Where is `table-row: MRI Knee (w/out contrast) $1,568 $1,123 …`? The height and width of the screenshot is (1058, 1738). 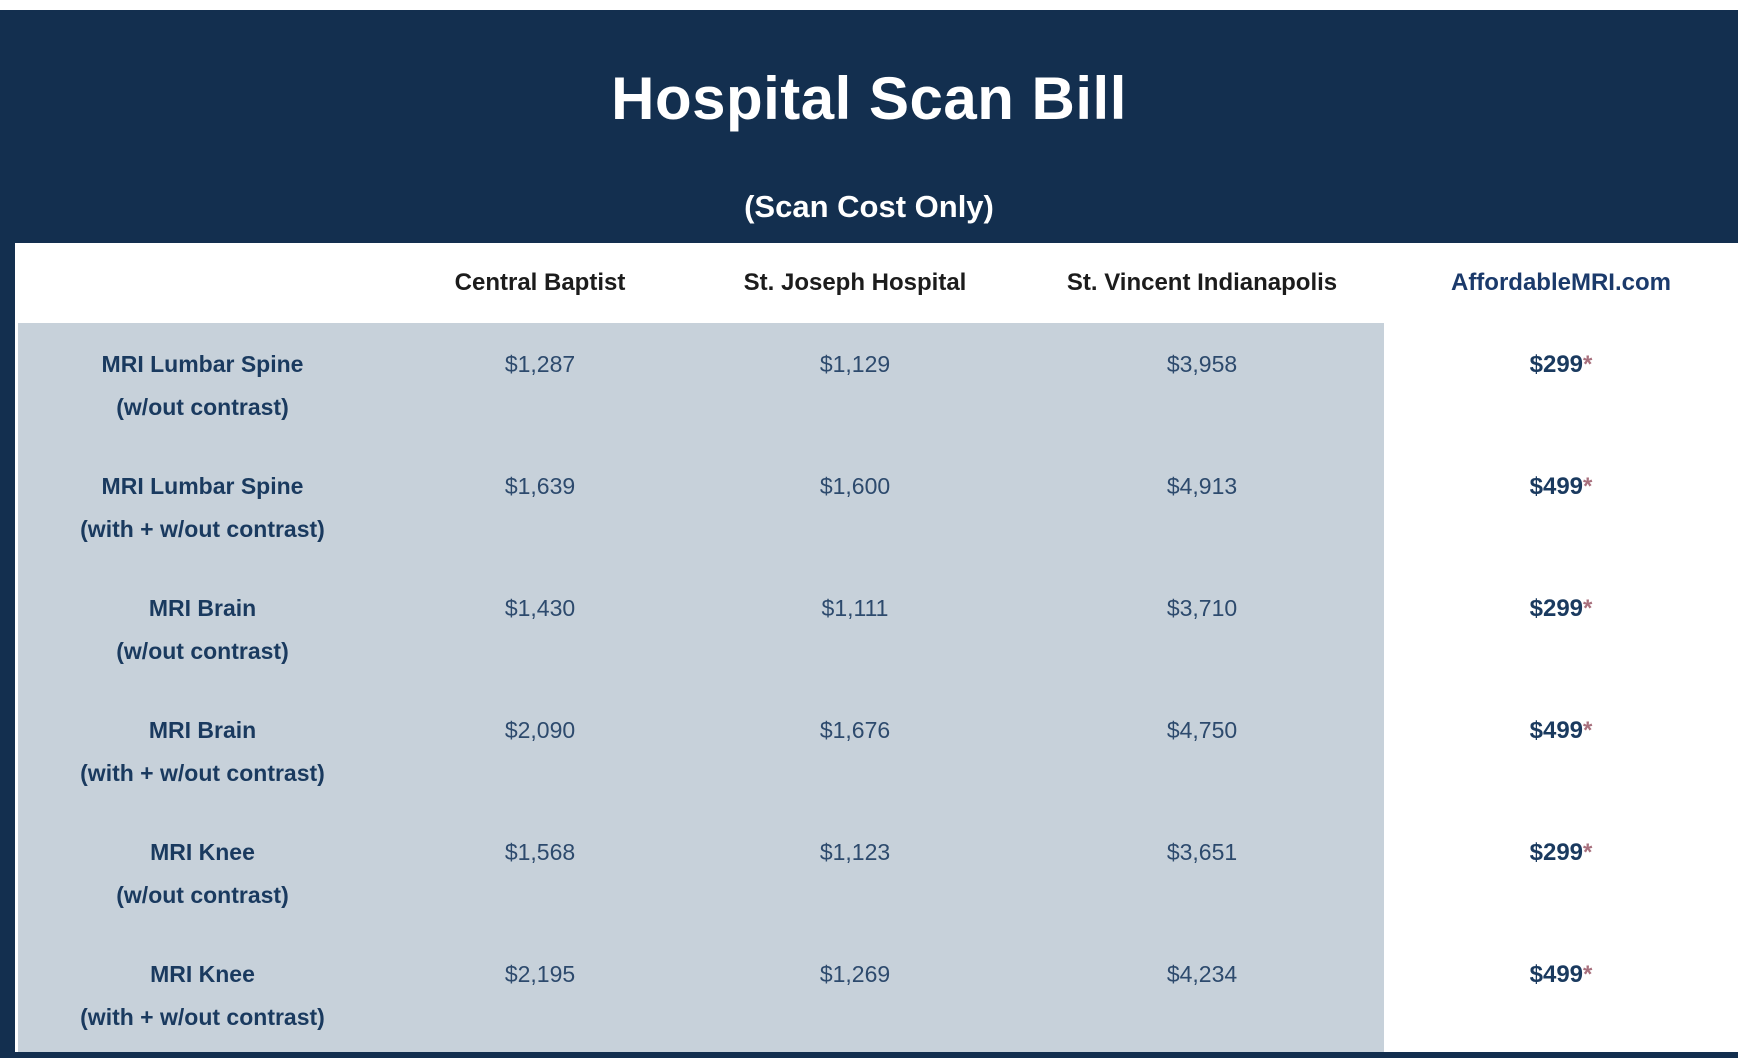 table-row: MRI Knee (w/out contrast) $1,568 $1,123 … is located at coordinates (876, 872).